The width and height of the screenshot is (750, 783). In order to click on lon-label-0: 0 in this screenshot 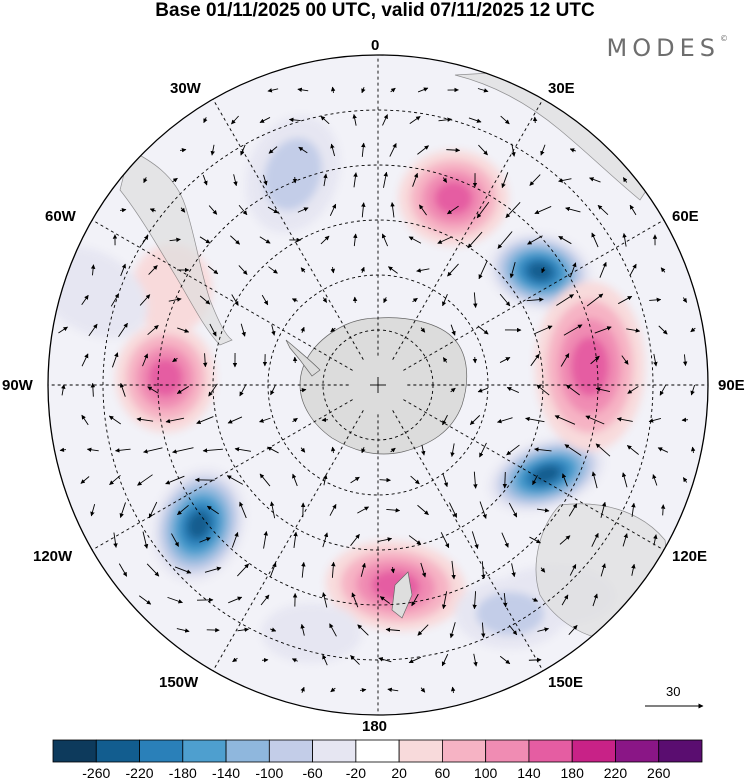, I will do `click(375, 45)`.